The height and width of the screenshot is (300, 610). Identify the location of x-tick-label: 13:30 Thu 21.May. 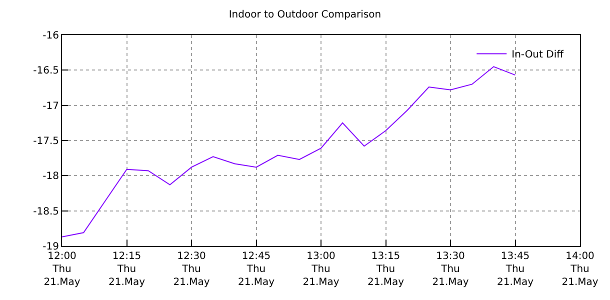
(450, 269).